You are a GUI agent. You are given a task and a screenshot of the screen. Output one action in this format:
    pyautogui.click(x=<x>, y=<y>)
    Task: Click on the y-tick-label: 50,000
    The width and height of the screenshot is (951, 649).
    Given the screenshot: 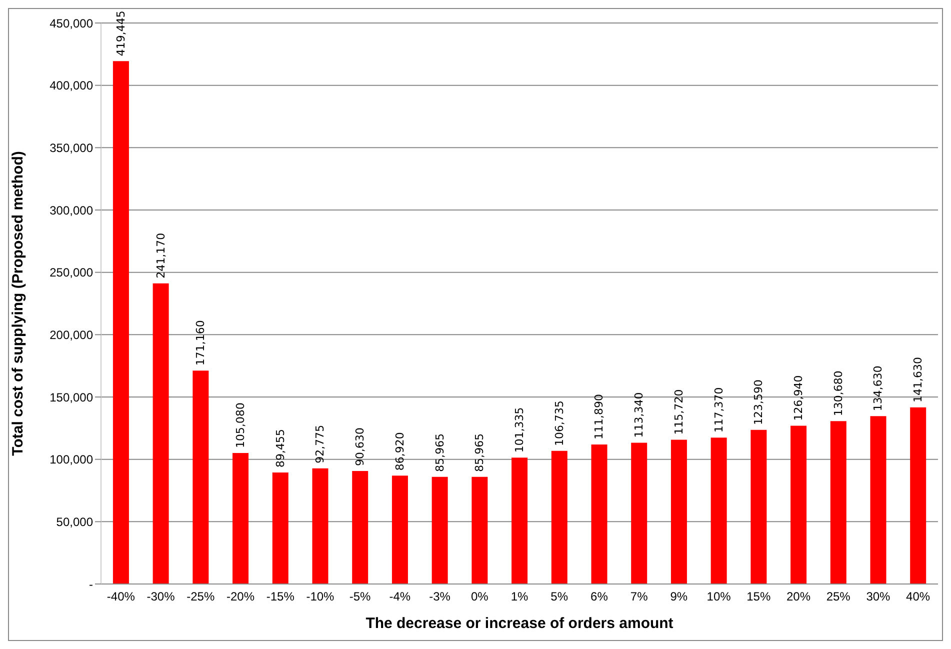 What is the action you would take?
    pyautogui.click(x=75, y=521)
    